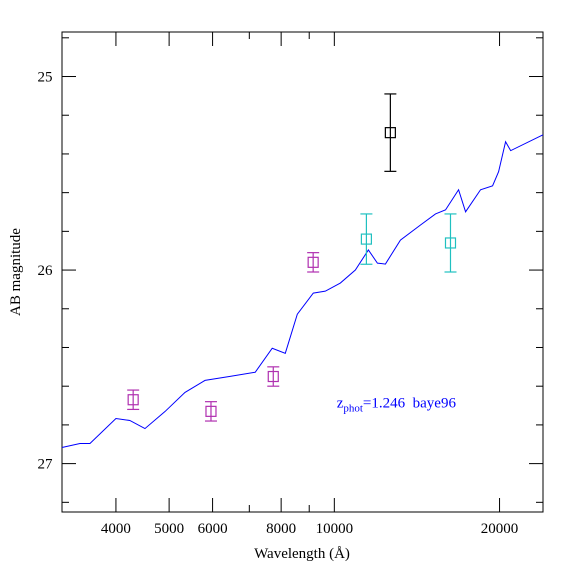 The image size is (574, 574). I want to click on x-axis-label: Wavelength (Å), so click(302, 554).